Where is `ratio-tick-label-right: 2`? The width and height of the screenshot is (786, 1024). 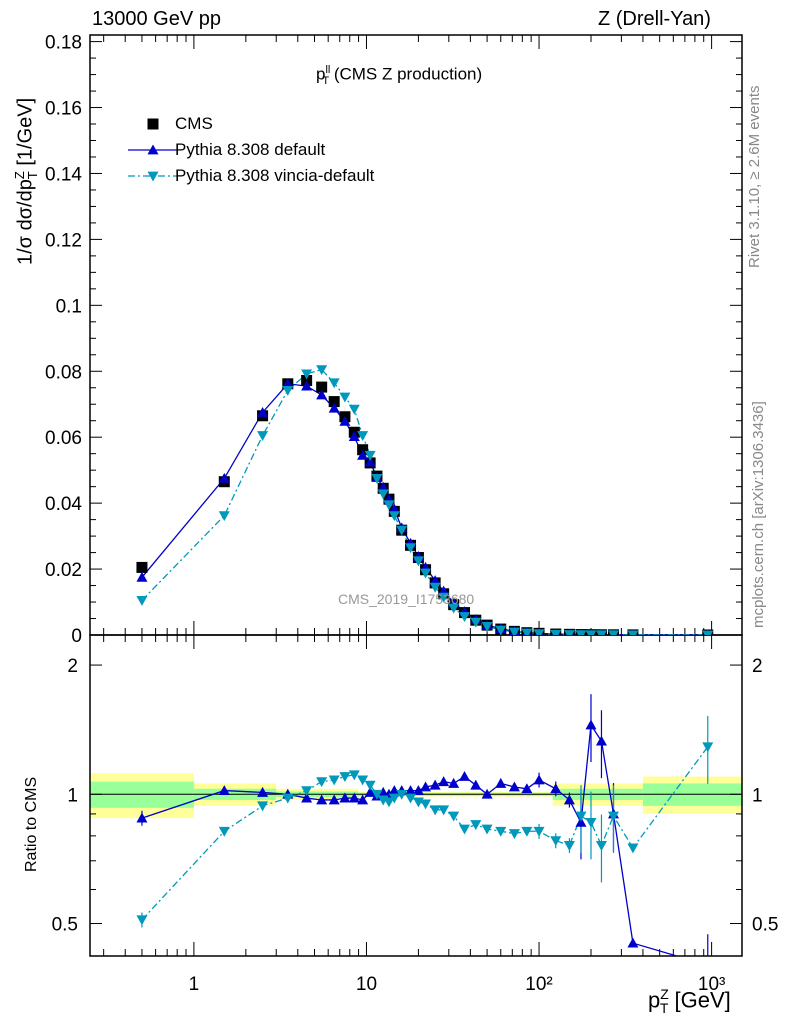 ratio-tick-label-right: 2 is located at coordinates (757, 666).